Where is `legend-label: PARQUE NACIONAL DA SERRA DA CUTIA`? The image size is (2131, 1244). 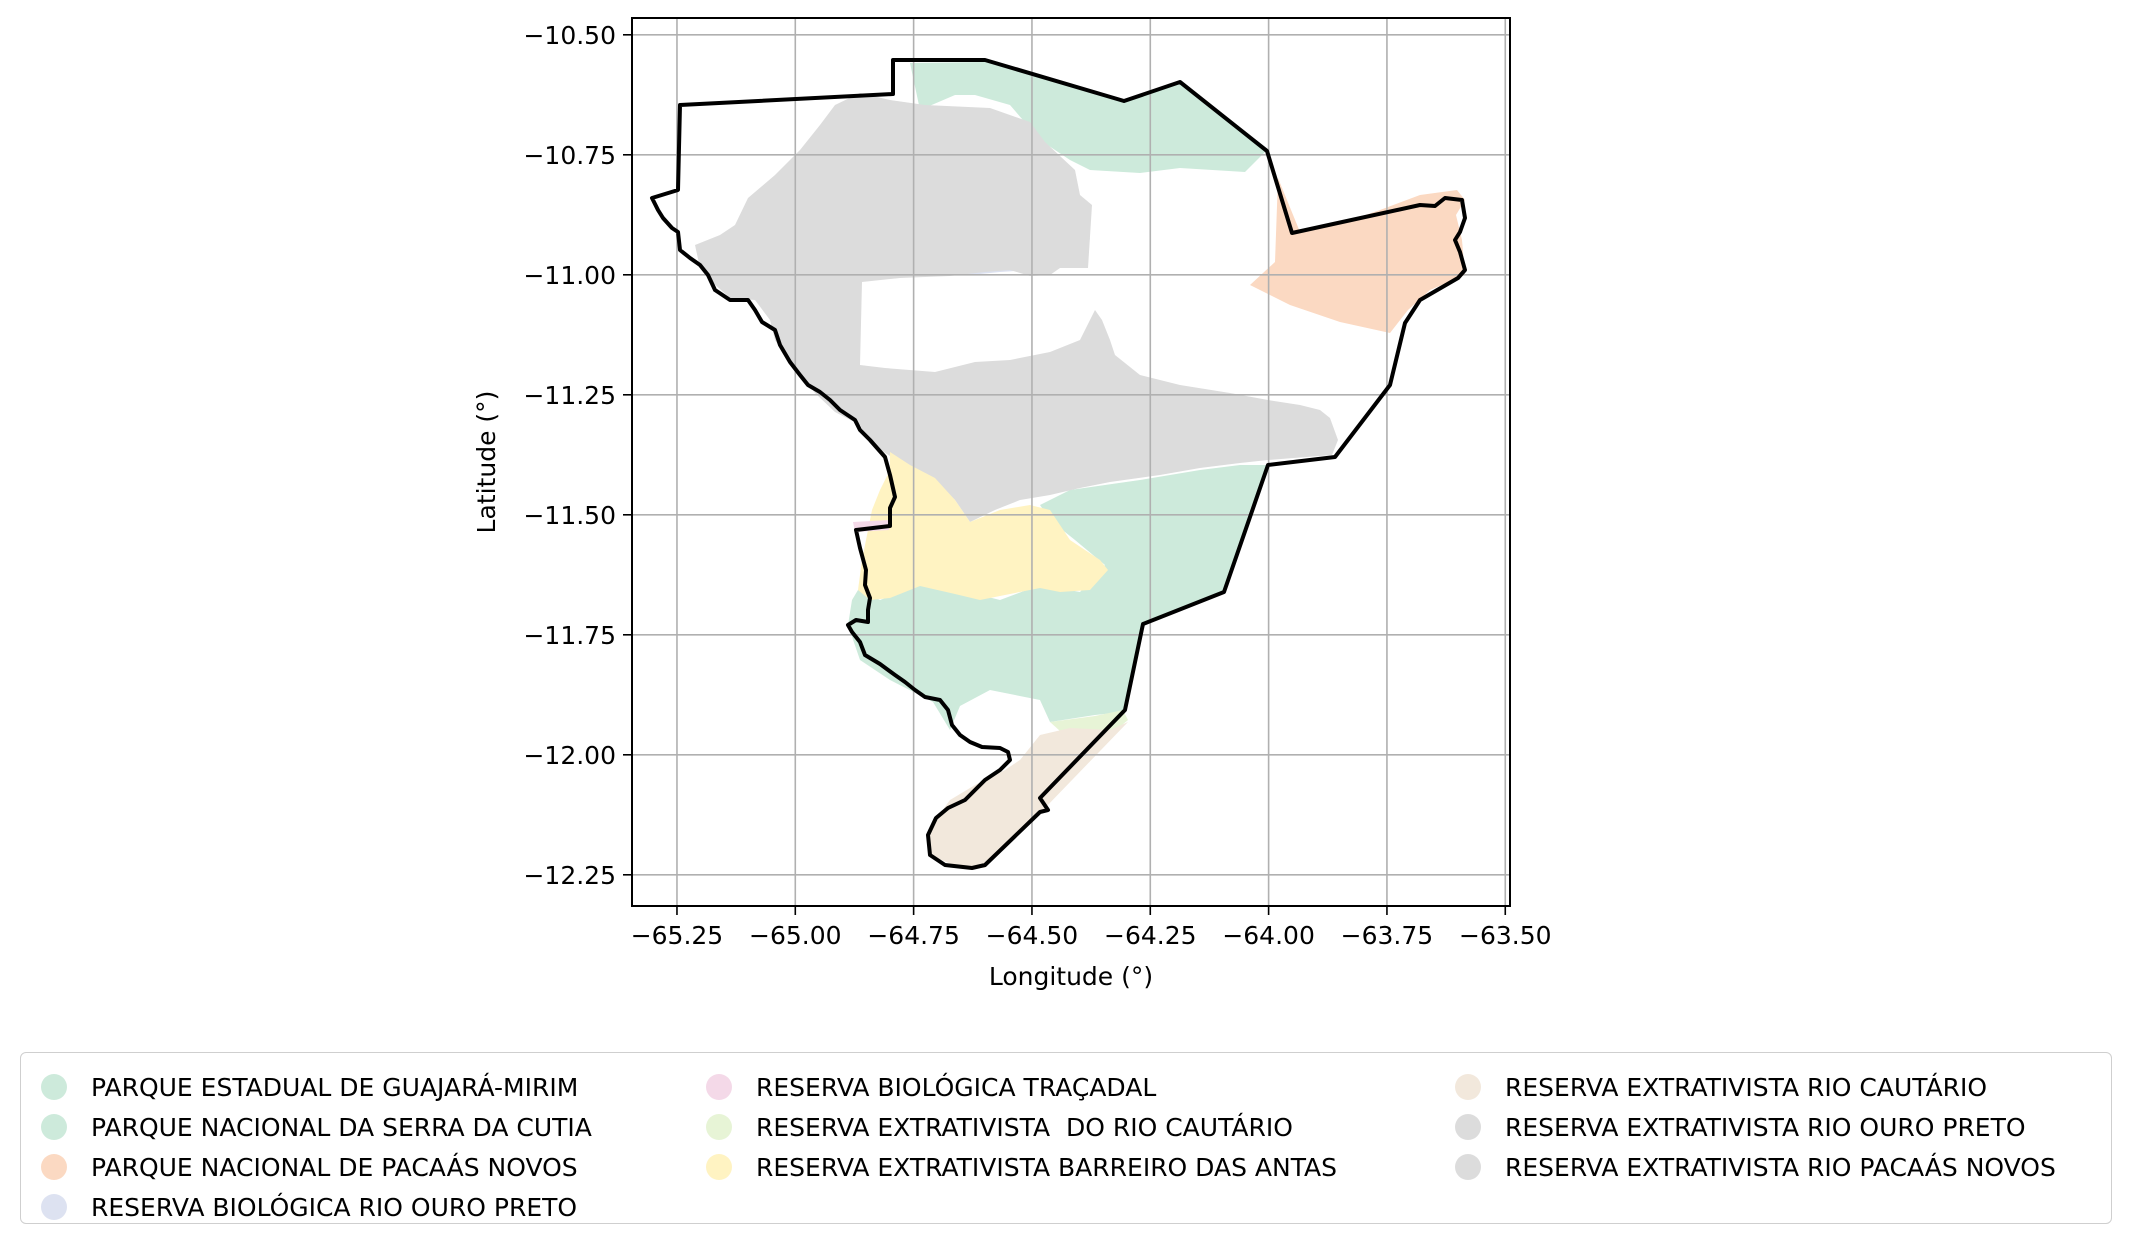 legend-label: PARQUE NACIONAL DA SERRA DA CUTIA is located at coordinates (341, 1127).